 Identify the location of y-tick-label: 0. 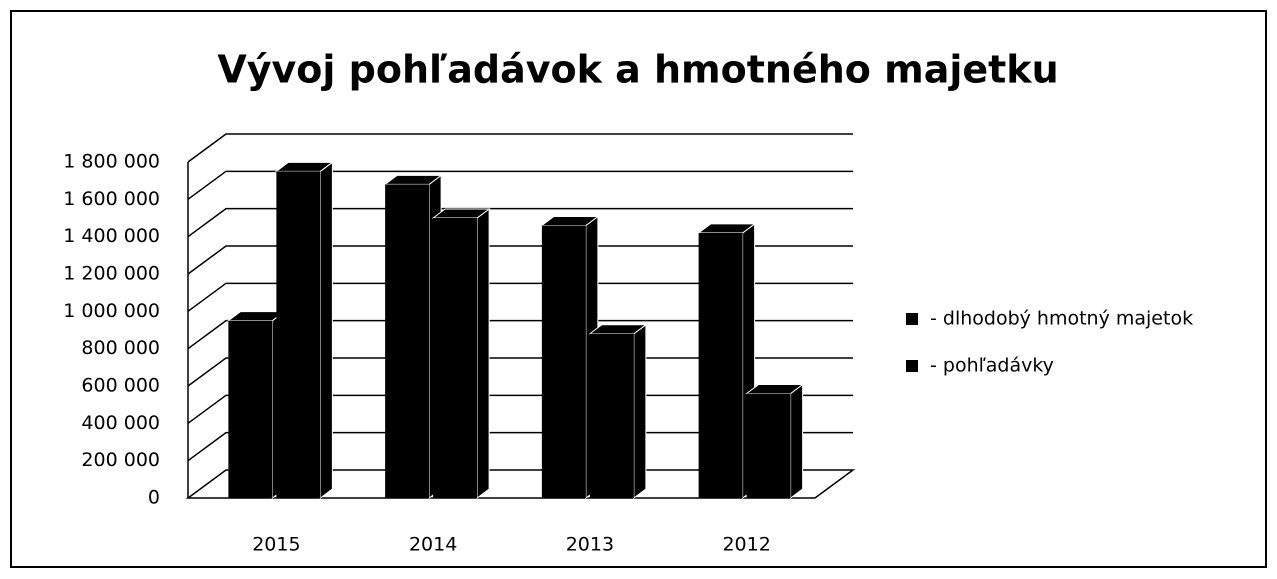
(154, 498).